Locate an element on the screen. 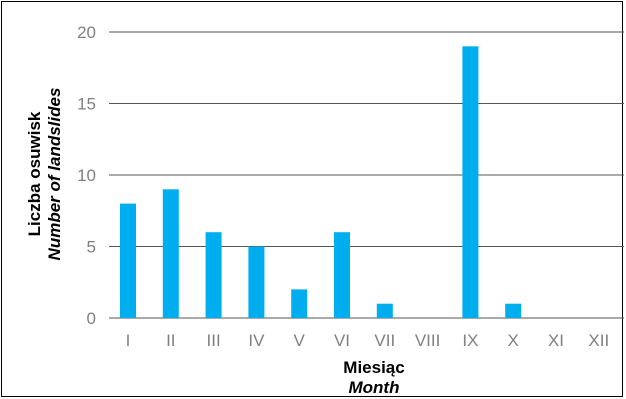 This screenshot has height=399, width=626. x-tick-label: VI is located at coordinates (342, 340).